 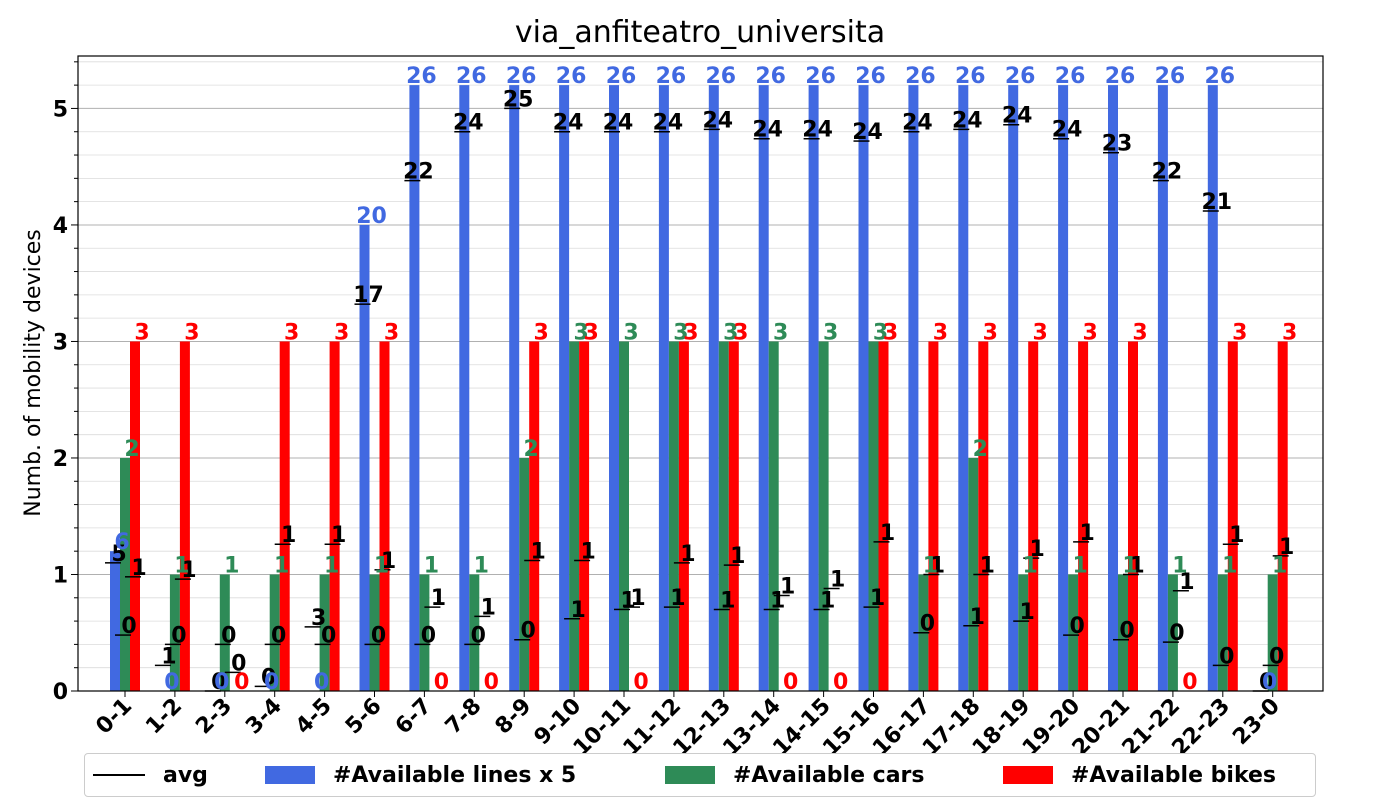 I want to click on legend-cars-swatch, so click(x=690, y=775).